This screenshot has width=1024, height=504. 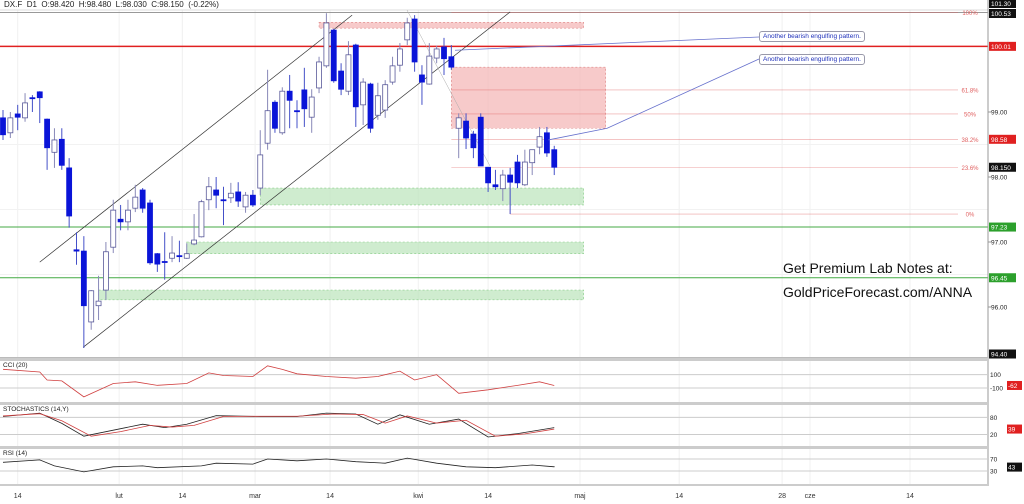 I want to click on price-label: 97.23, so click(x=999, y=228).